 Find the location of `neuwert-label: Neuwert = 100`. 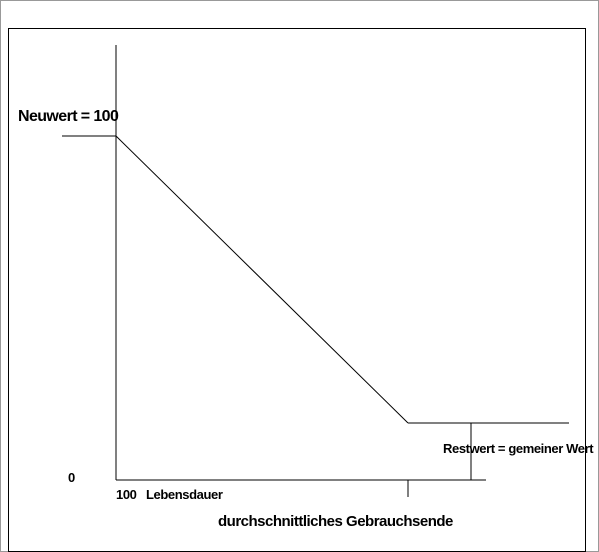

neuwert-label: Neuwert = 100 is located at coordinates (68, 116).